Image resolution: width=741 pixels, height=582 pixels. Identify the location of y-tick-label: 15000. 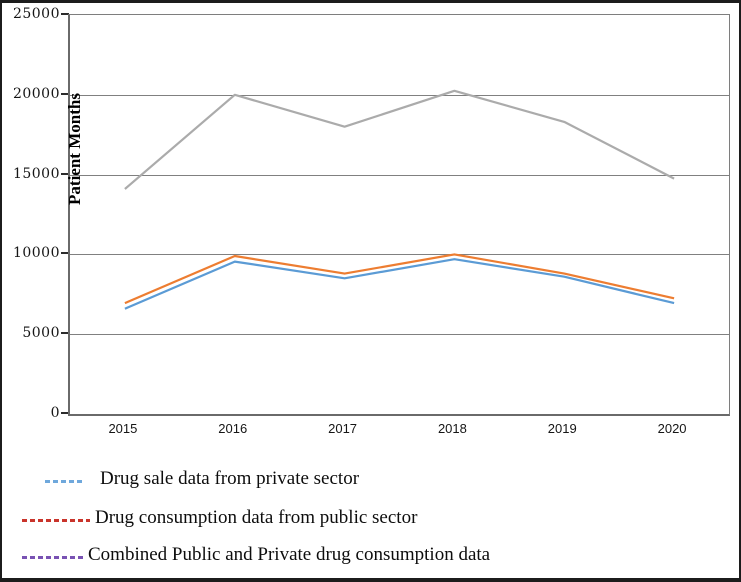
(36, 173).